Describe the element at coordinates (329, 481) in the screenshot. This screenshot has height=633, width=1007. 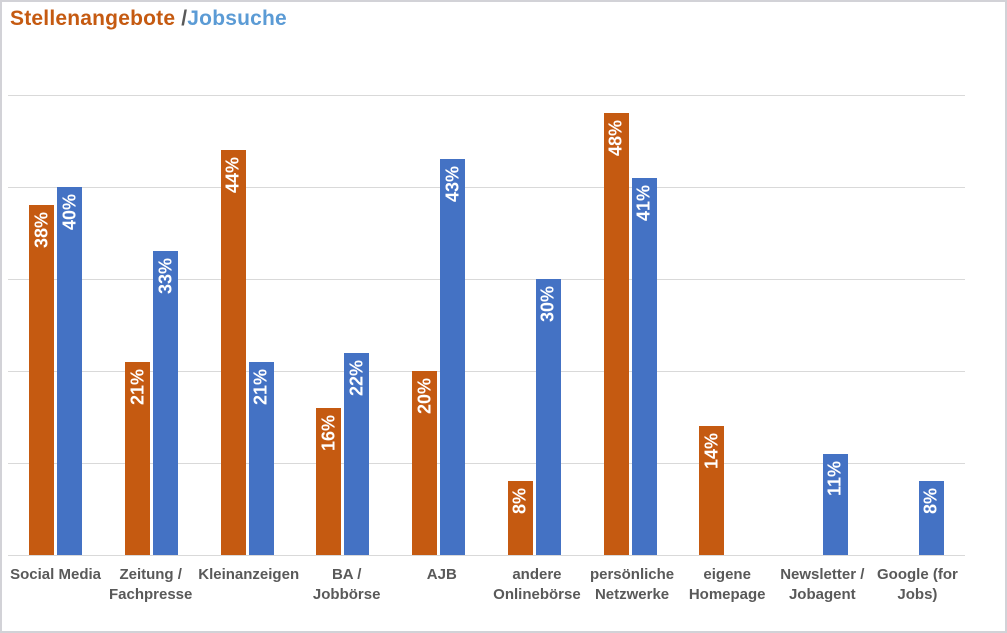
I see `bar-stellenangebote: 16%` at that location.